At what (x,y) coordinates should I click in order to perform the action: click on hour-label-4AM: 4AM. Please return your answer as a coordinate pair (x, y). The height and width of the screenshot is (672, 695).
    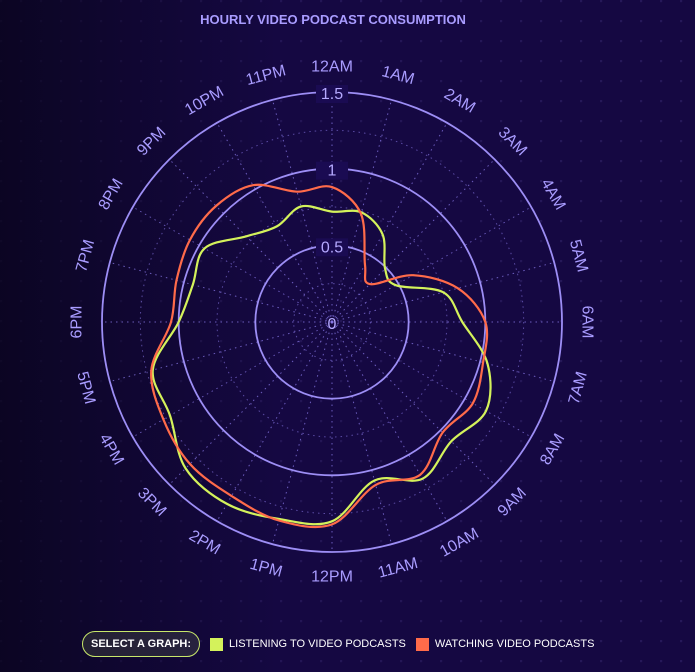
    Looking at the image, I should click on (552, 194).